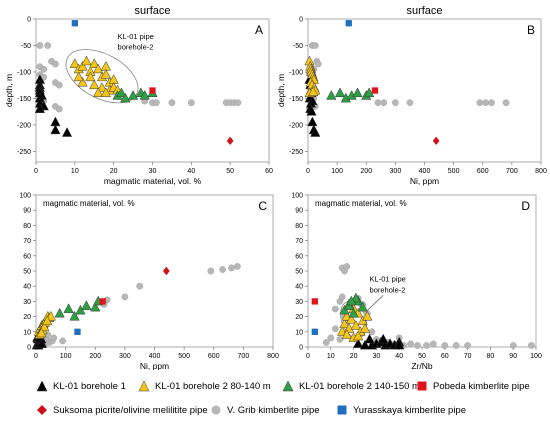 Image resolution: width=550 pixels, height=421 pixels. What do you see at coordinates (273, 410) in the screenshot?
I see `legend-label: V. Grib kimberlite pipe` at bounding box center [273, 410].